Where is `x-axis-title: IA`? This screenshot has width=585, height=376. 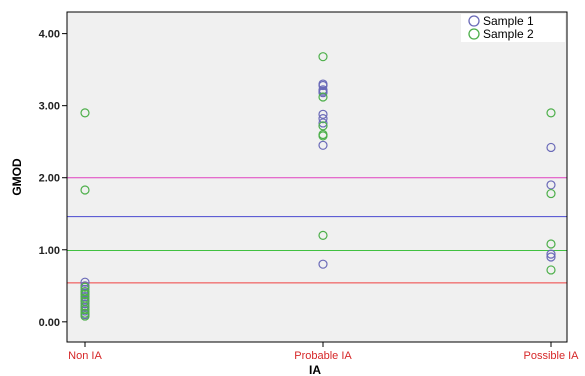 x-axis-title: IA is located at coordinates (315, 369).